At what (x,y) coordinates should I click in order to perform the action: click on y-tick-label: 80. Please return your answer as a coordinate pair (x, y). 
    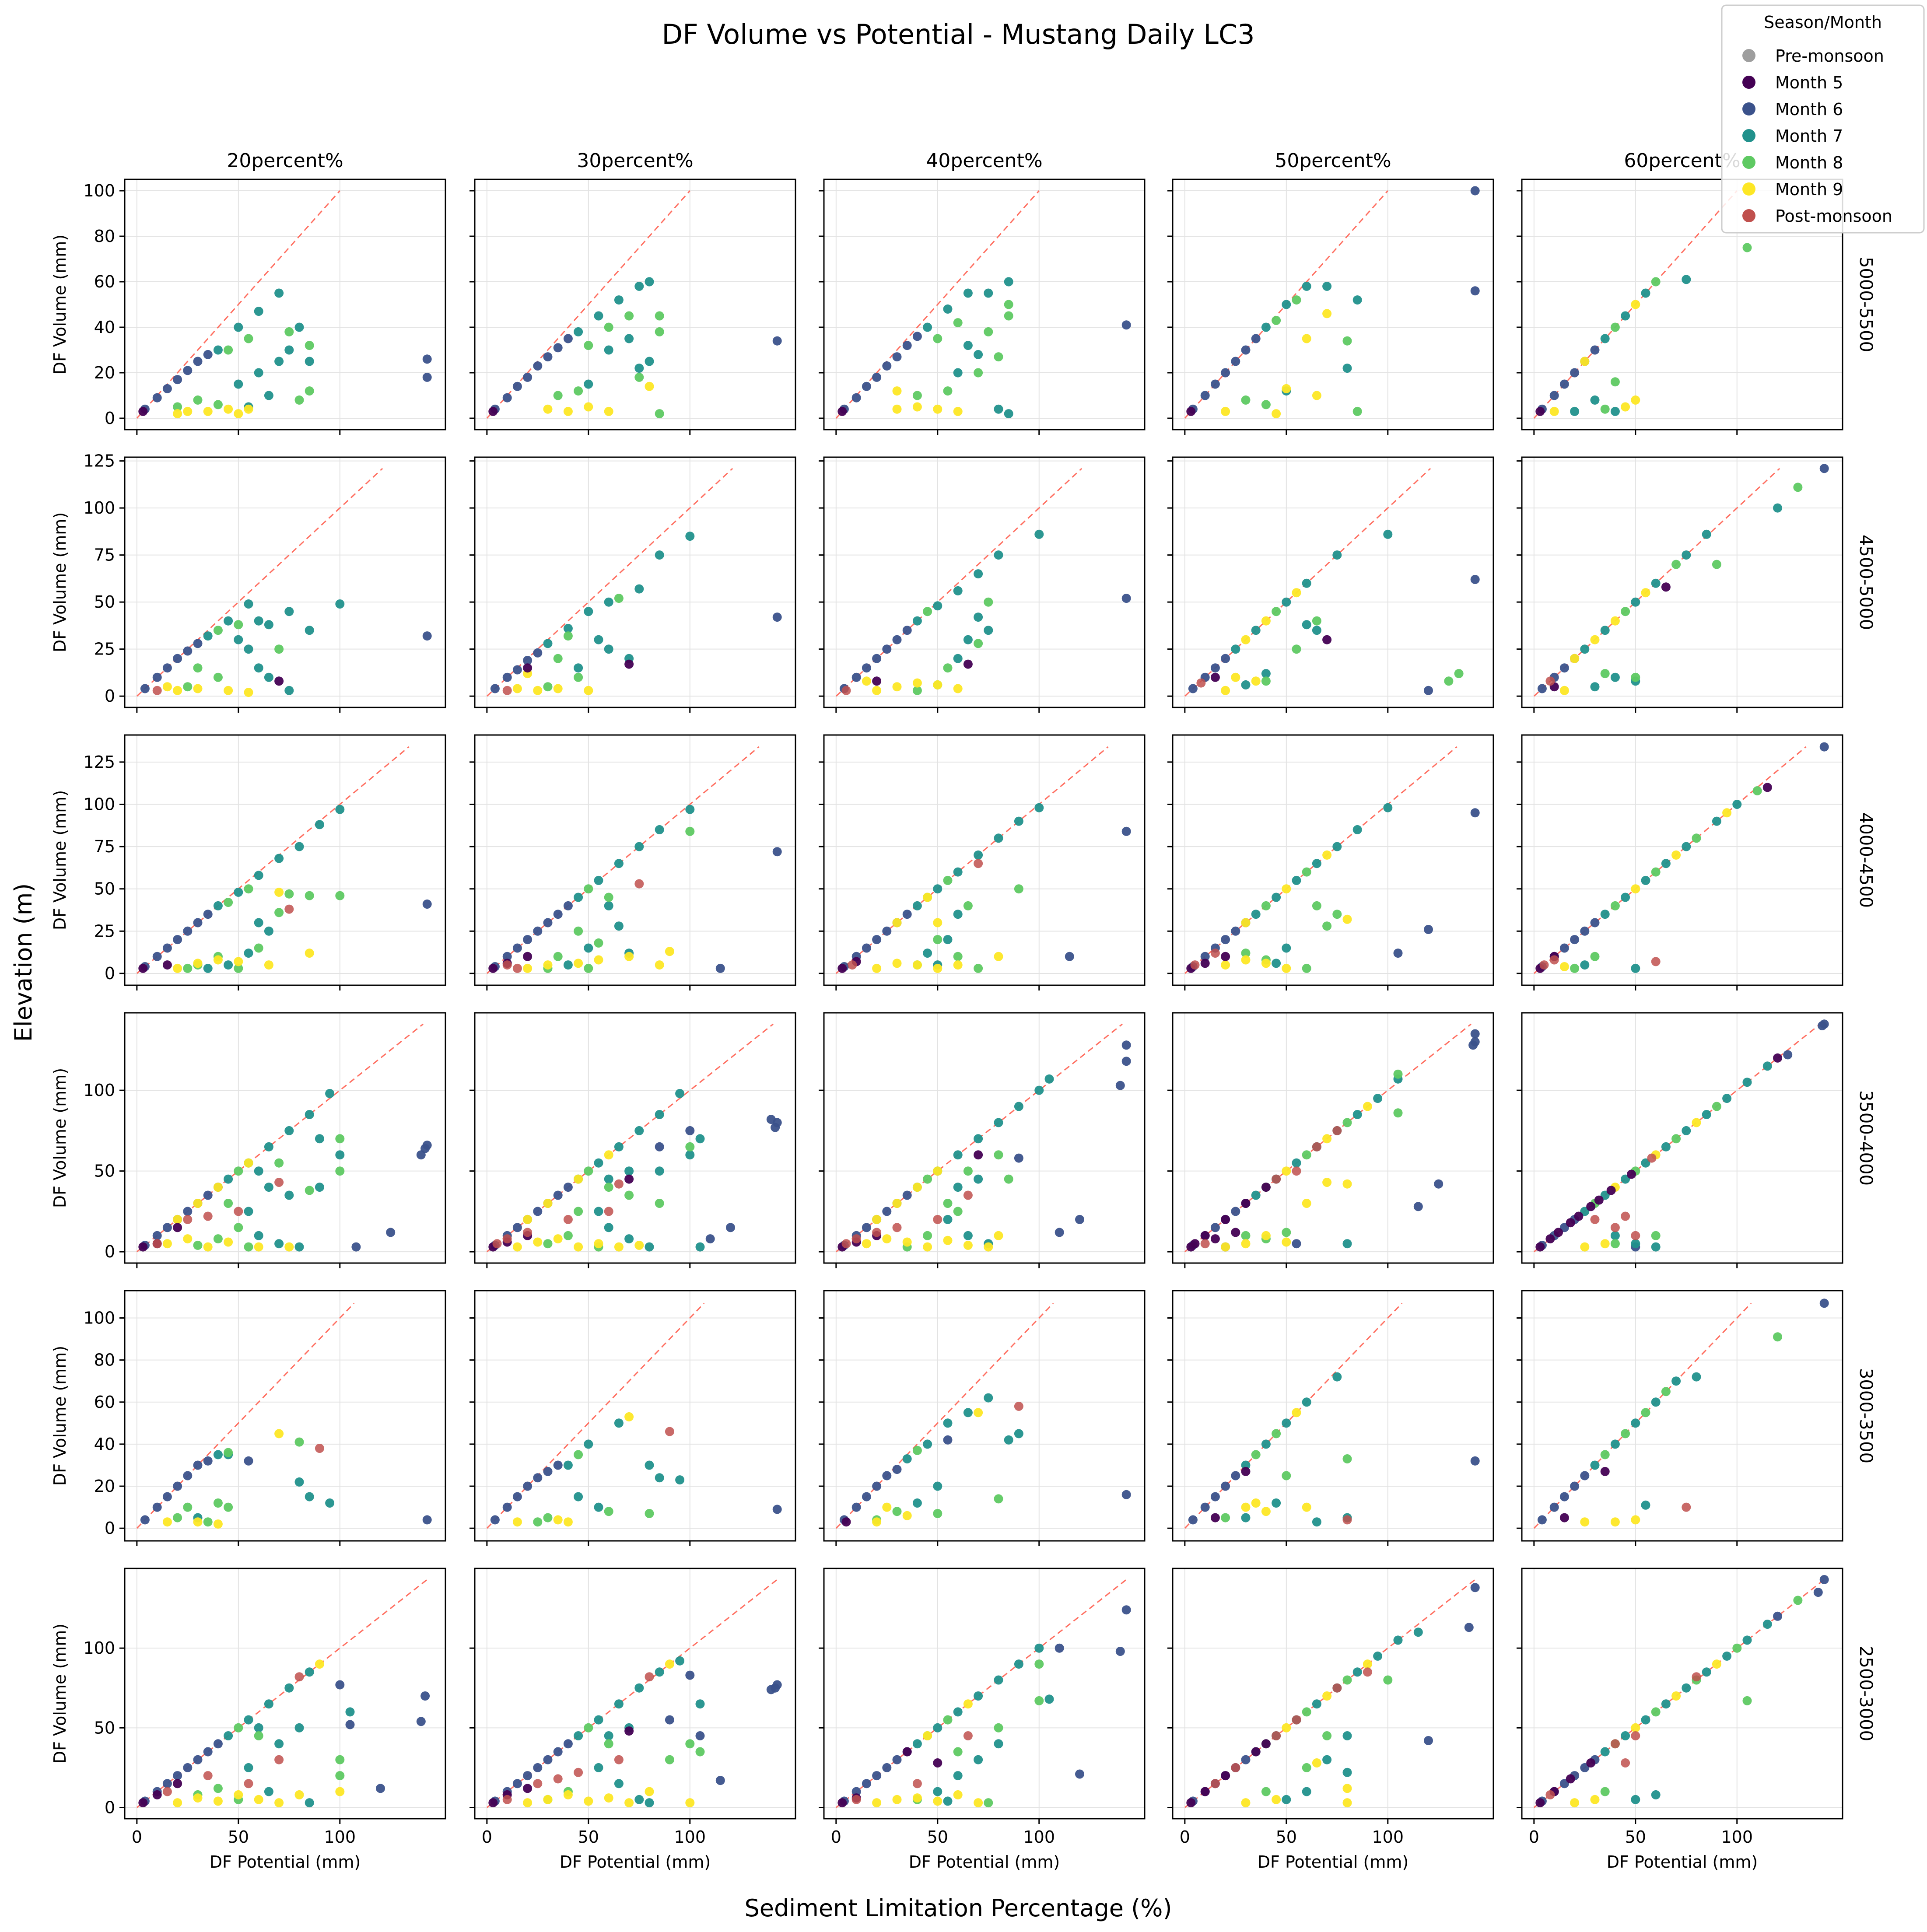
    Looking at the image, I should click on (104, 1360).